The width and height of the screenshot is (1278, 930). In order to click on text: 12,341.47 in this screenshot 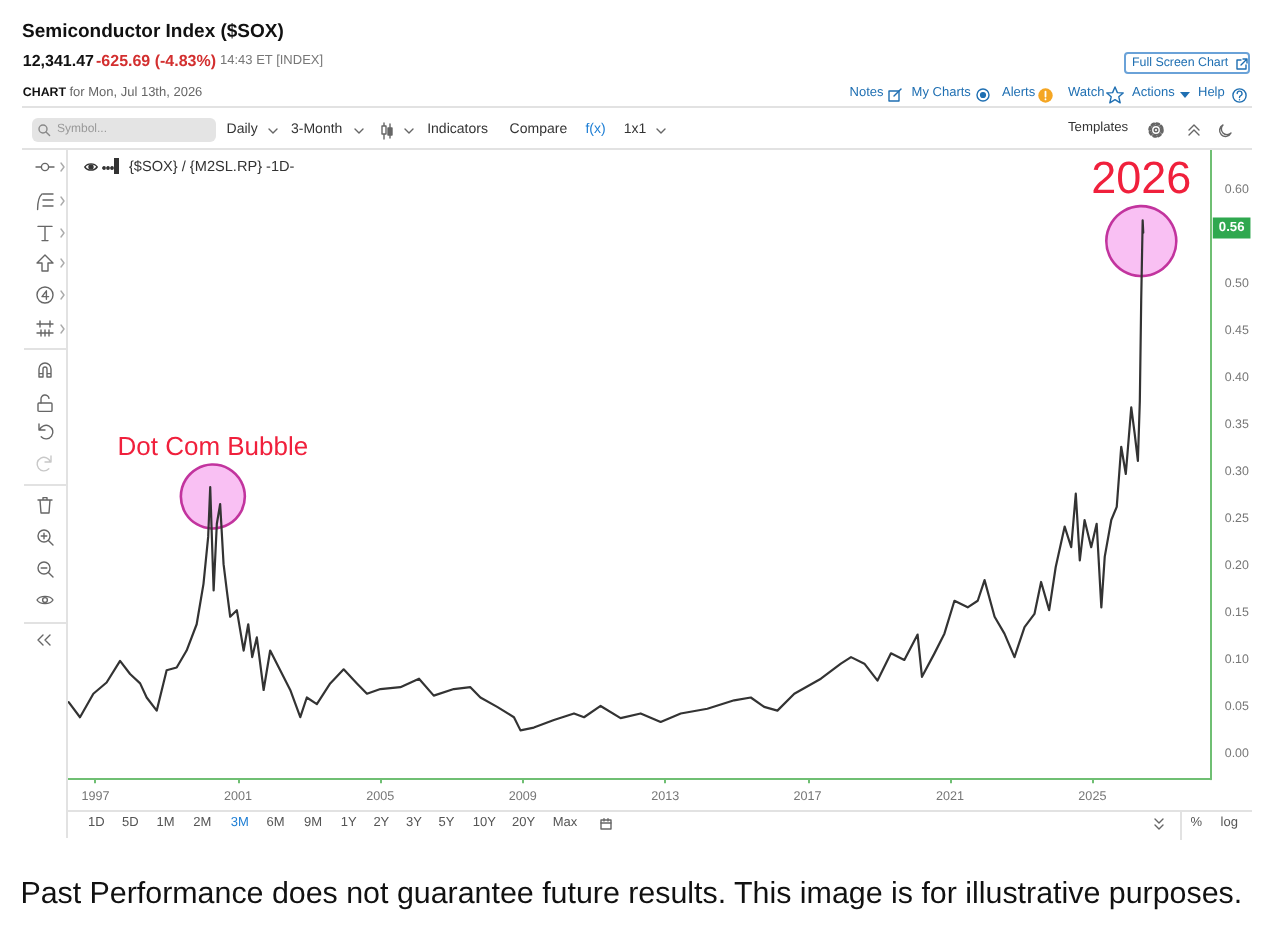, I will do `click(58, 61)`.